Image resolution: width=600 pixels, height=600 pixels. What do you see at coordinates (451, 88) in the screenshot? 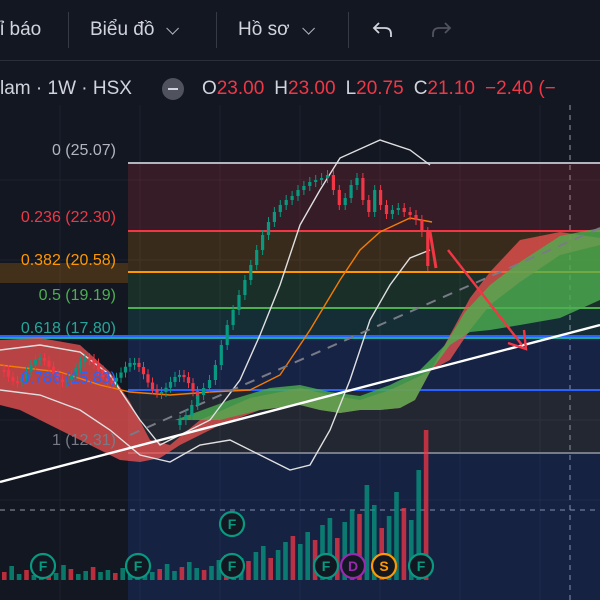
I see `close-value: 21.10` at bounding box center [451, 88].